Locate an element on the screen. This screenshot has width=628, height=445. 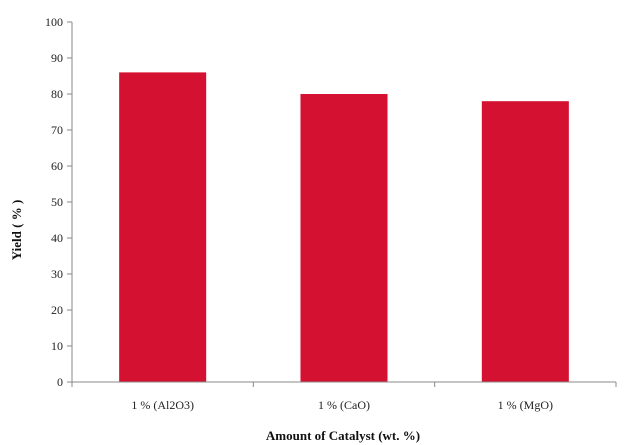
y-tick-label: 30 is located at coordinates (57, 274).